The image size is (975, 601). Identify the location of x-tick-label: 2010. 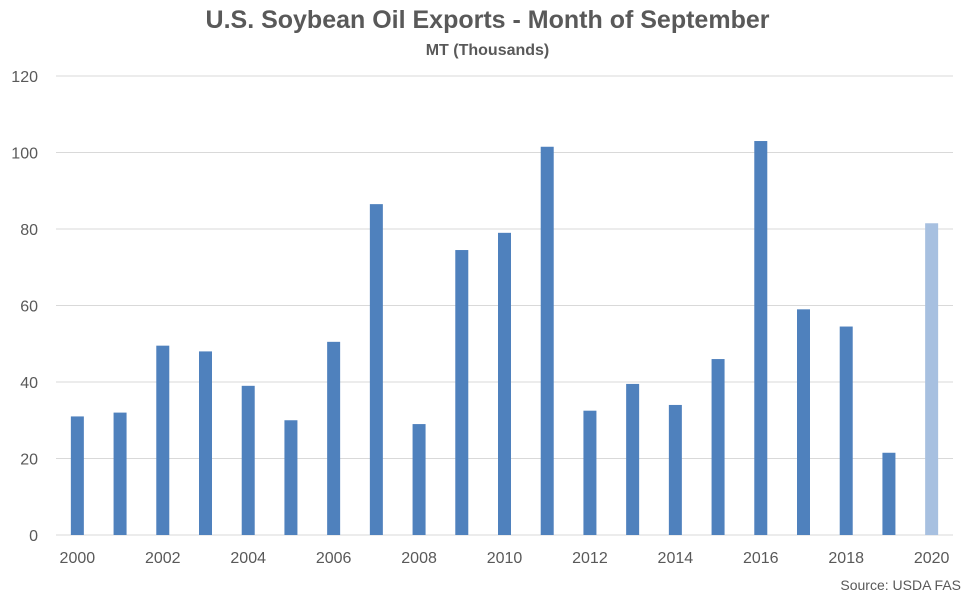
(505, 558).